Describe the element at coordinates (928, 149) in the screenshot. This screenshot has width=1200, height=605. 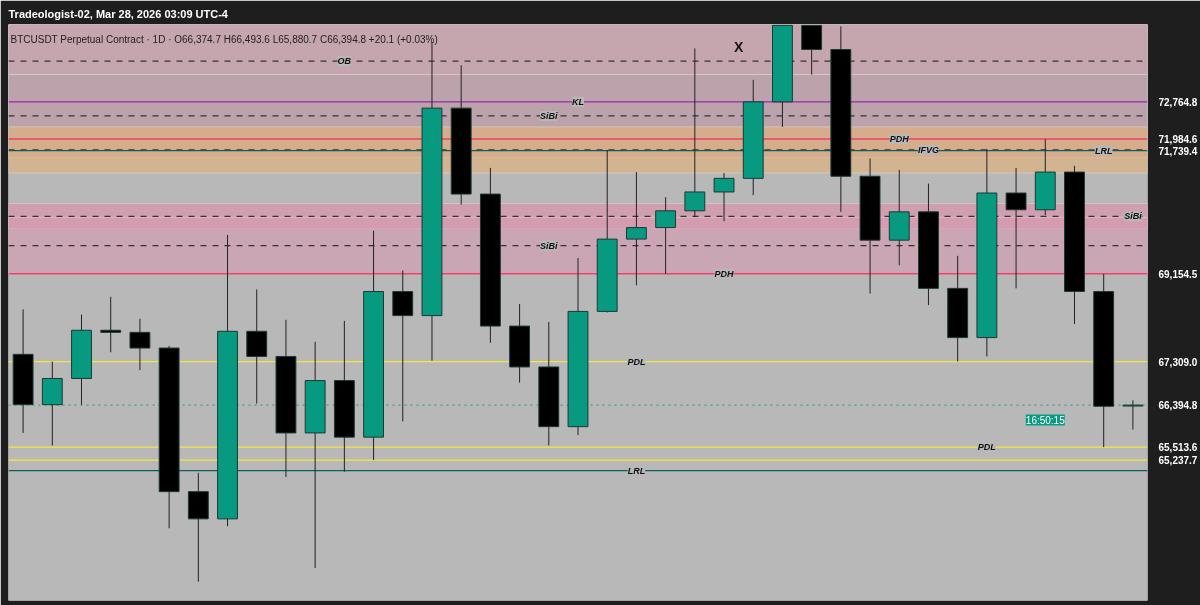
I see `ref-line-label: IFVG` at that location.